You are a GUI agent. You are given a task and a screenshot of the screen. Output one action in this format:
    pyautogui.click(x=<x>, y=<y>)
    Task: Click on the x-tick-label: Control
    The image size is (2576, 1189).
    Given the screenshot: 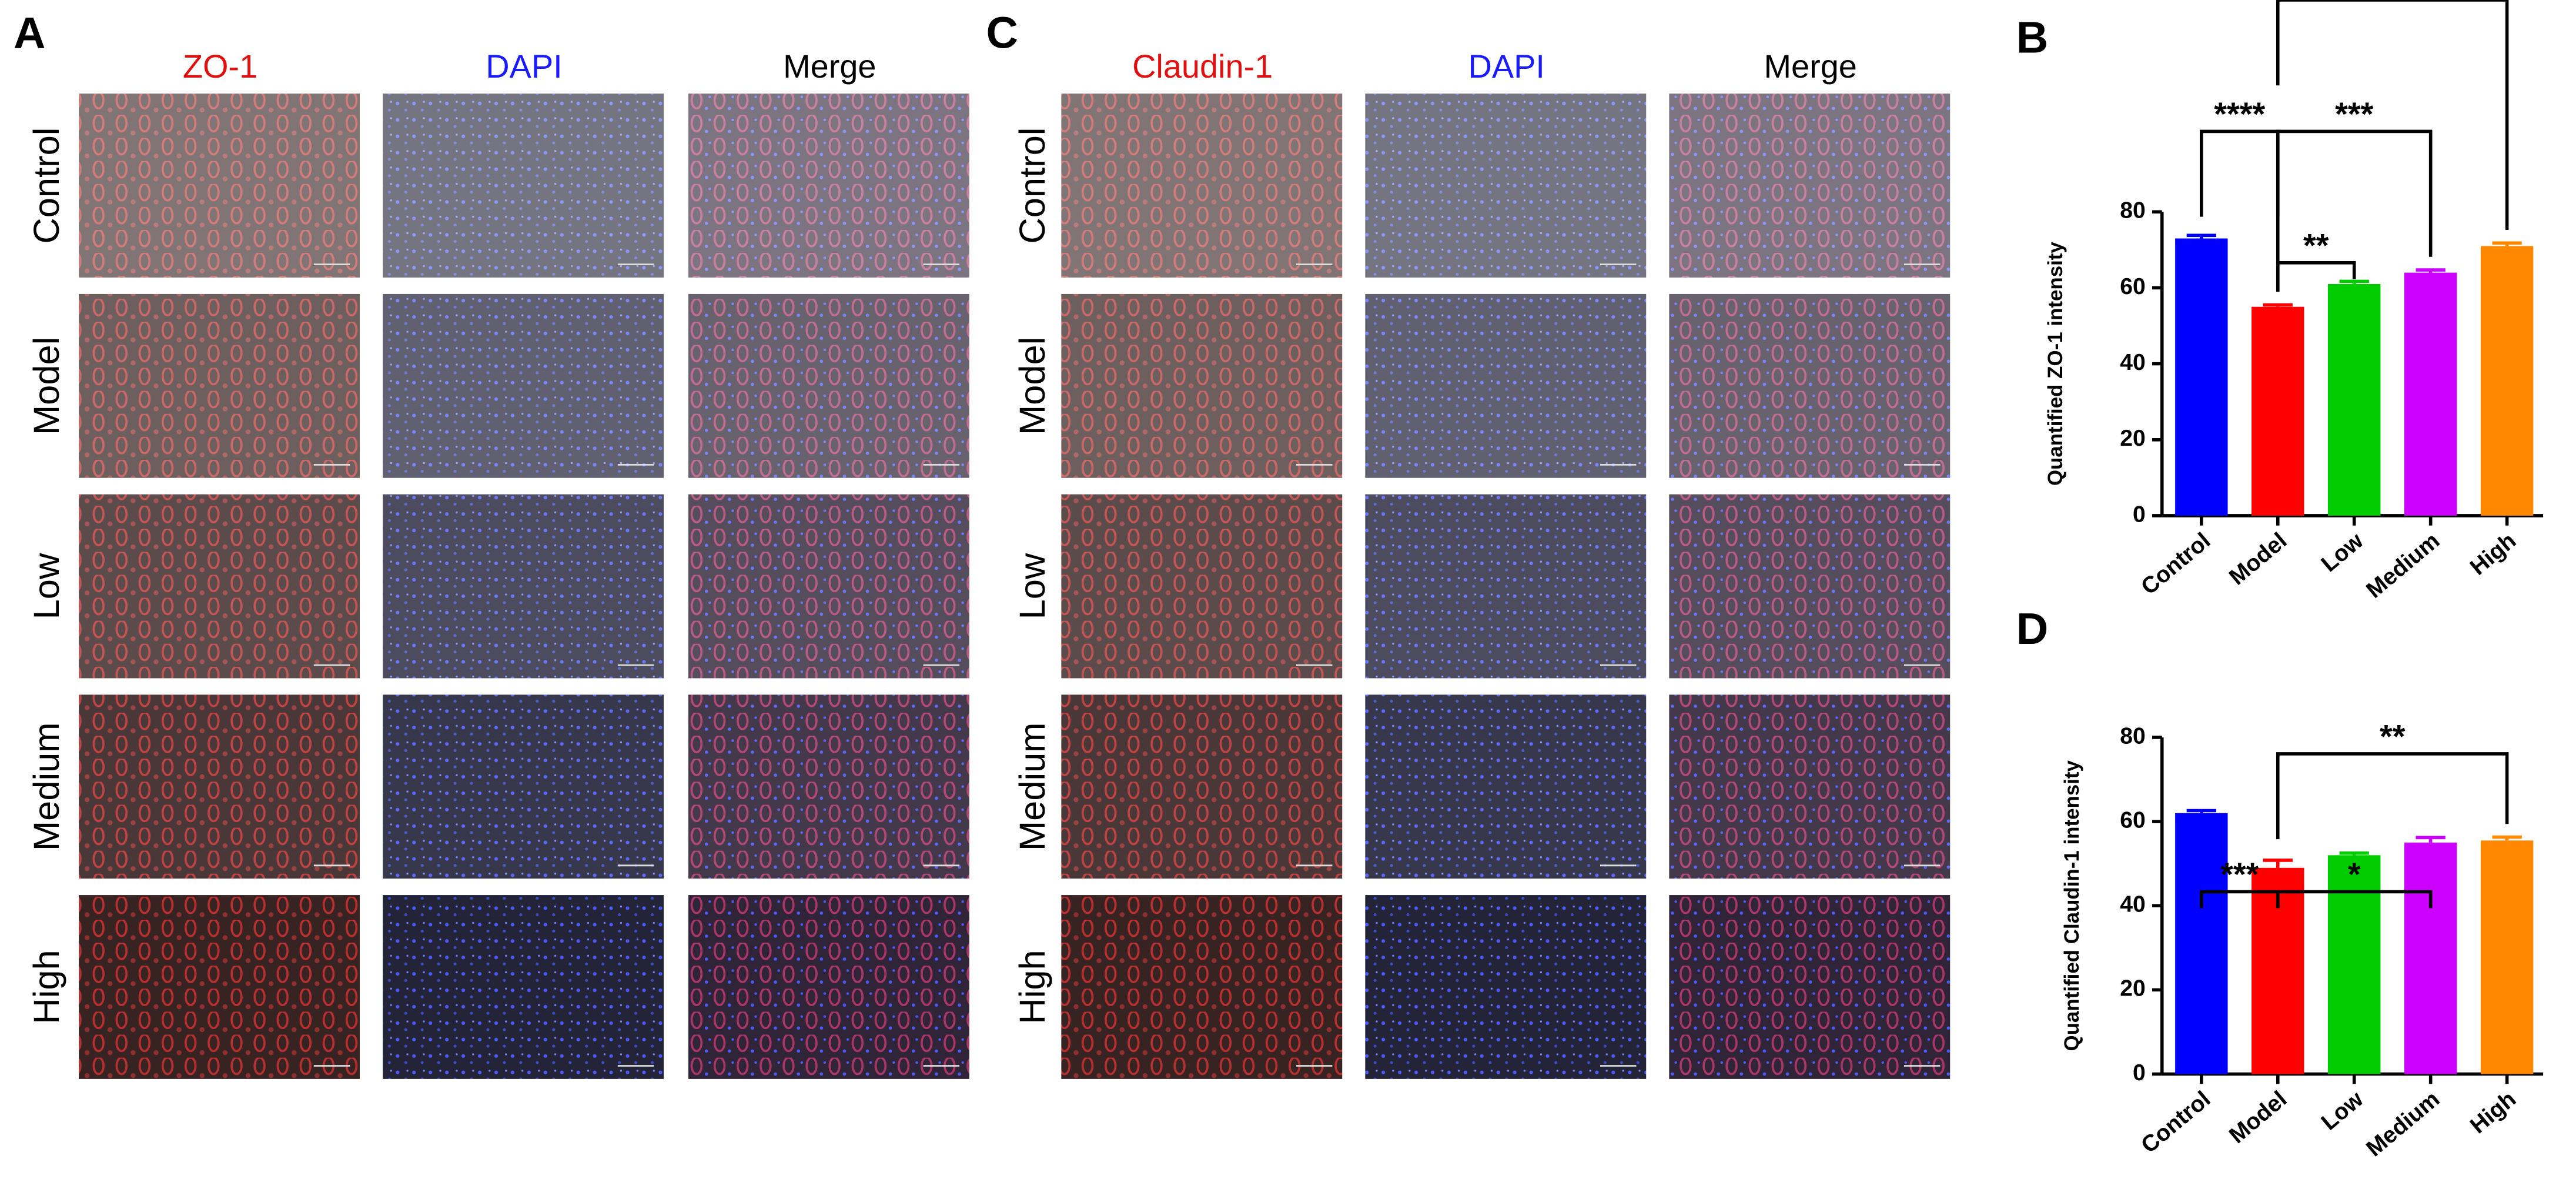 What is the action you would take?
    pyautogui.click(x=2175, y=564)
    